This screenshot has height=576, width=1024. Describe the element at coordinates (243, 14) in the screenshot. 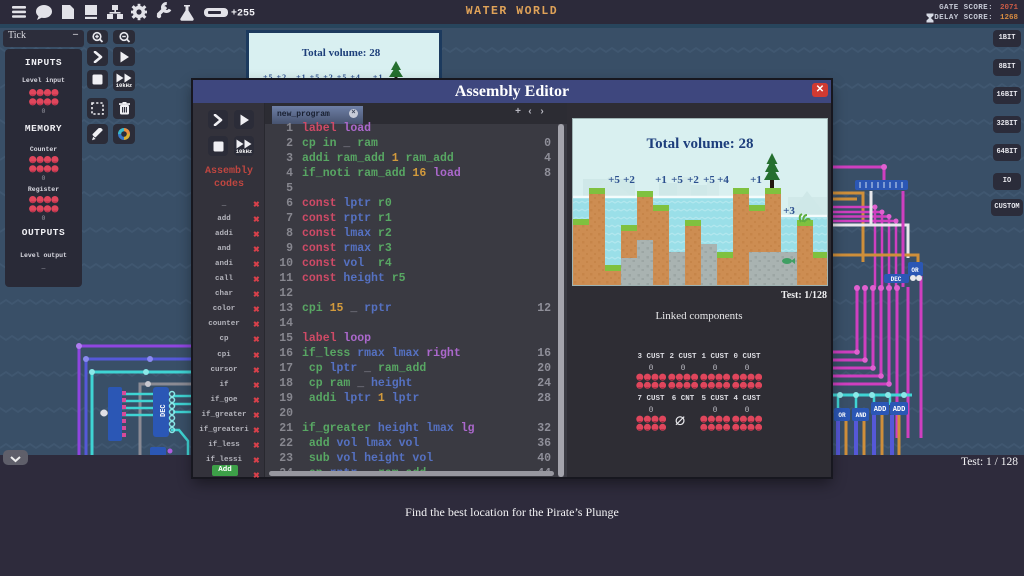

I see `svg-text: +255` at that location.